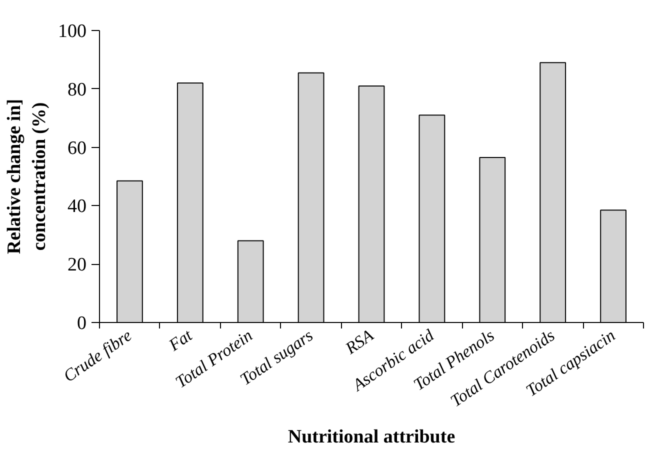 This screenshot has width=661, height=456. What do you see at coordinates (77, 148) in the screenshot?
I see `y-tick-label: 60` at bounding box center [77, 148].